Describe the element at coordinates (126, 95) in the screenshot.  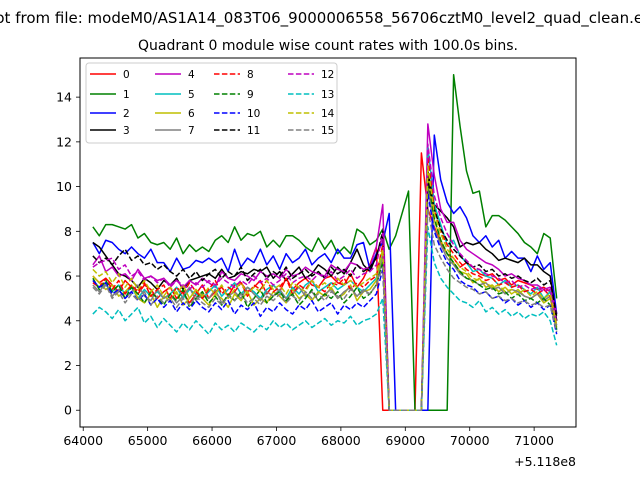
I see `legend-label-1: 1` at that location.